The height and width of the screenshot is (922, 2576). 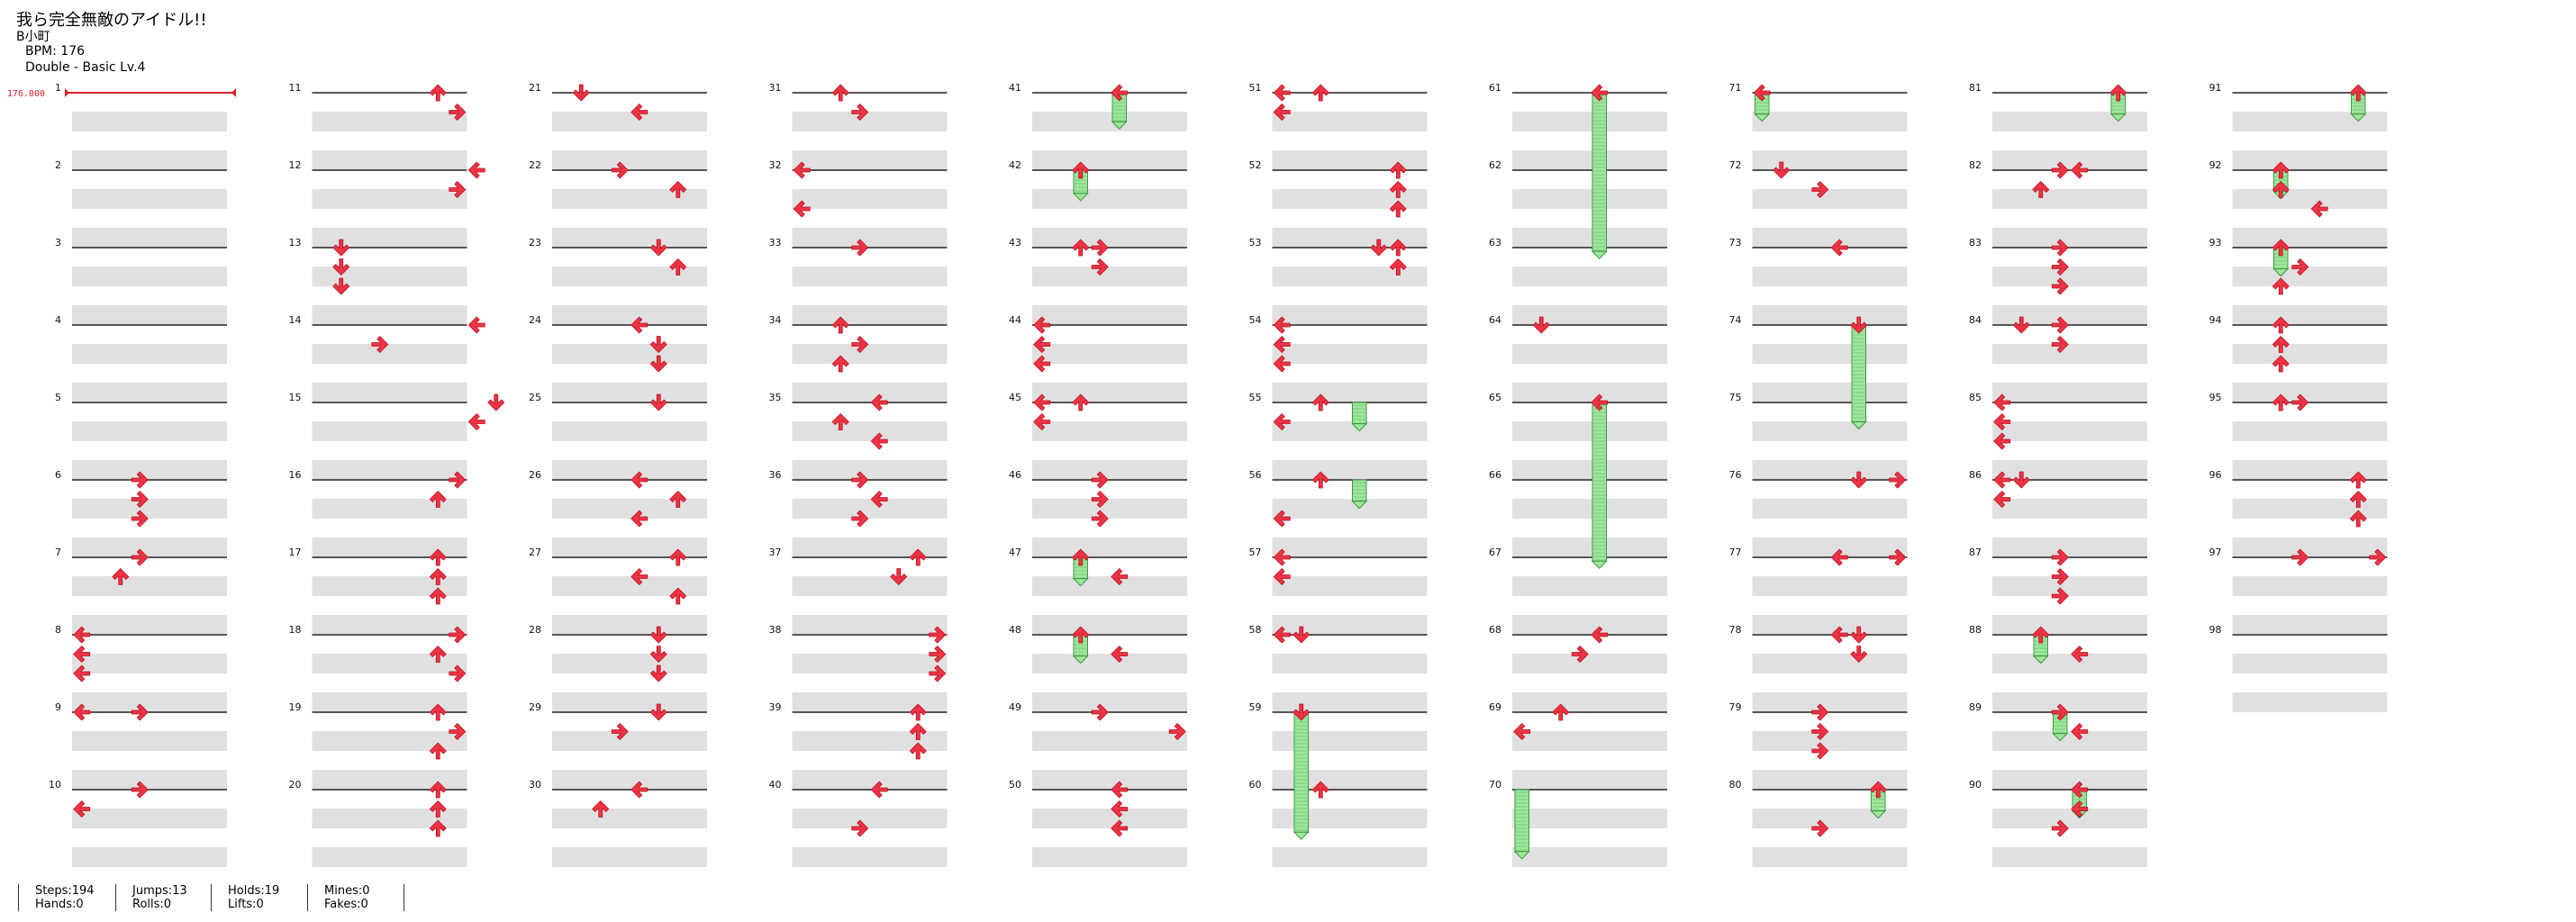 I want to click on measure-number: 20, so click(x=295, y=785).